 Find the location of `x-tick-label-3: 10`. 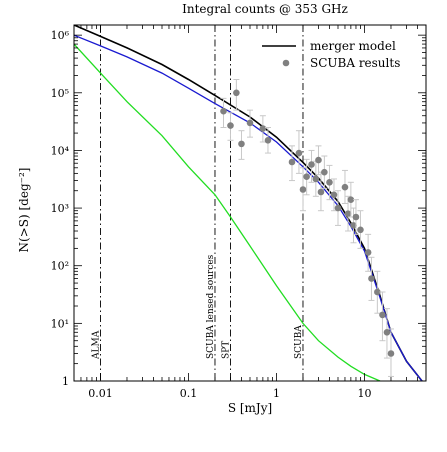

x-tick-label-3: 10 is located at coordinates (364, 393).